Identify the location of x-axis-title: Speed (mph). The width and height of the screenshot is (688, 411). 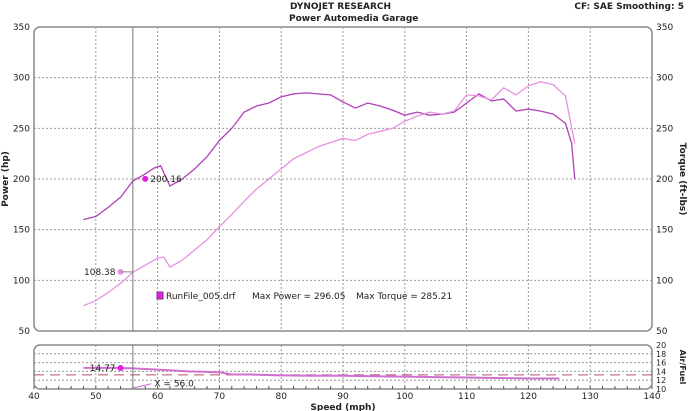
(342, 407).